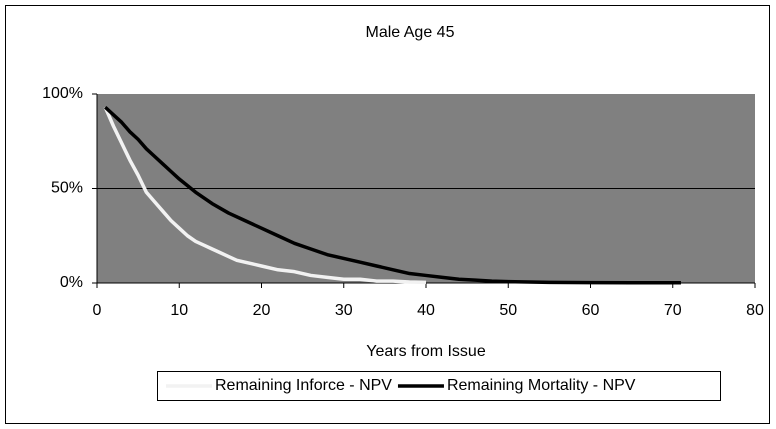 This screenshot has height=429, width=776. I want to click on y-tick-label: 100%, so click(62, 93).